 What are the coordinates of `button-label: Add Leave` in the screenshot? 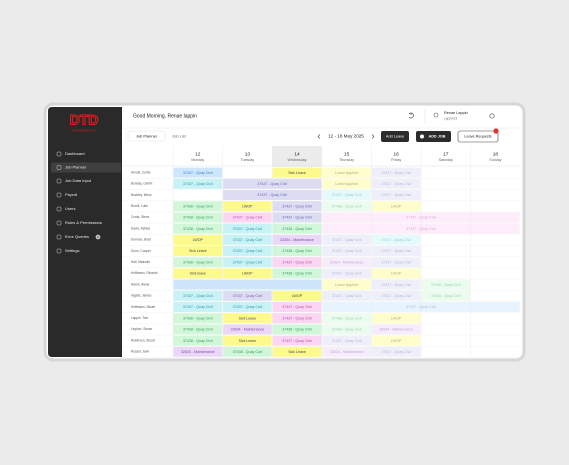 It's located at (395, 137).